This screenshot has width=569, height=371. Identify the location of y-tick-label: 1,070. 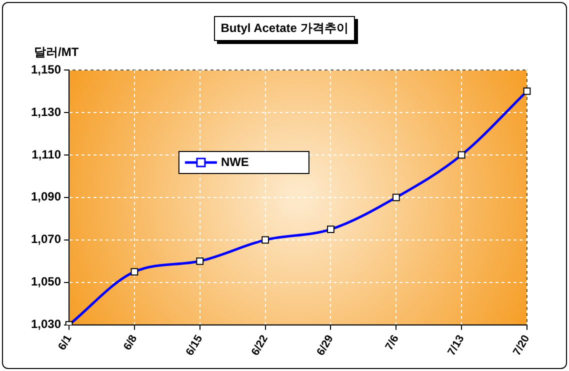
(46, 239).